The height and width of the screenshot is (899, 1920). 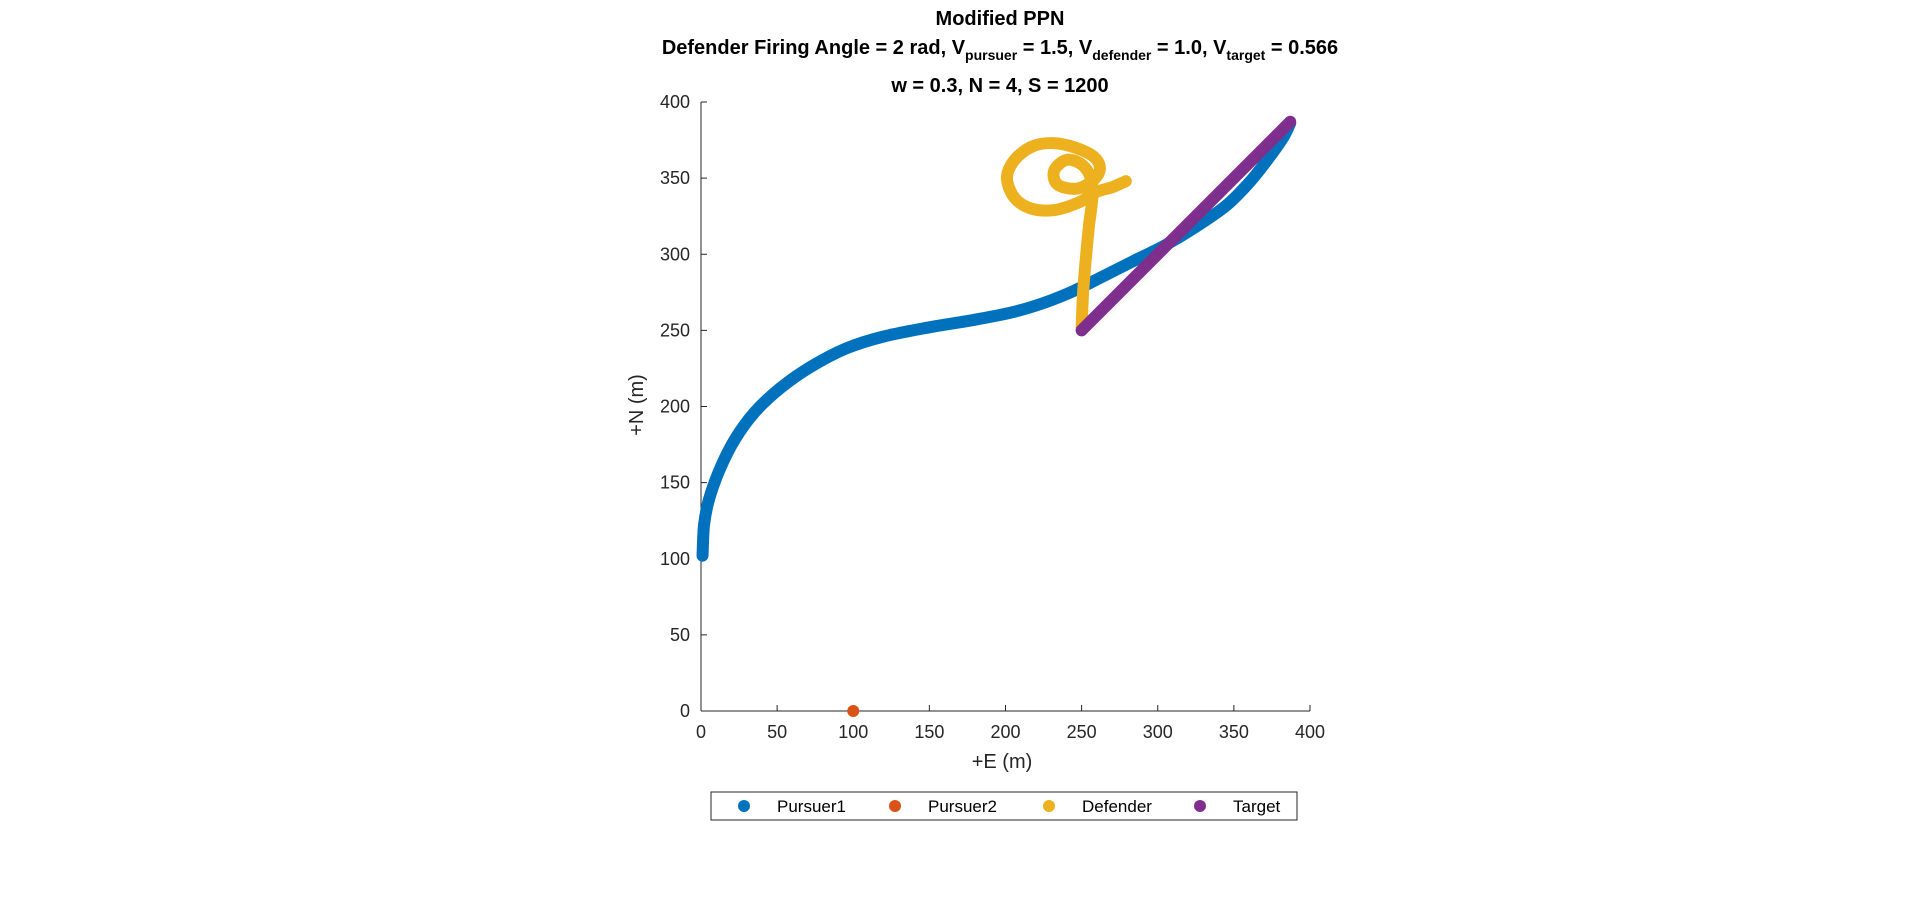 I want to click on y-tick-label: 350, so click(x=675, y=178).